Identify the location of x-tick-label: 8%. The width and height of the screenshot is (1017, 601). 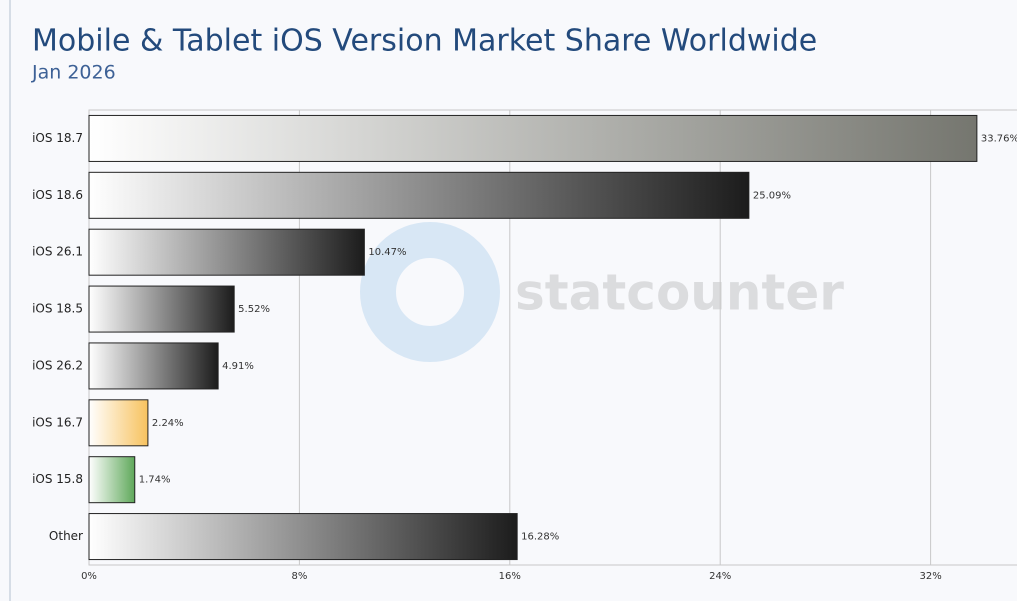
(299, 576).